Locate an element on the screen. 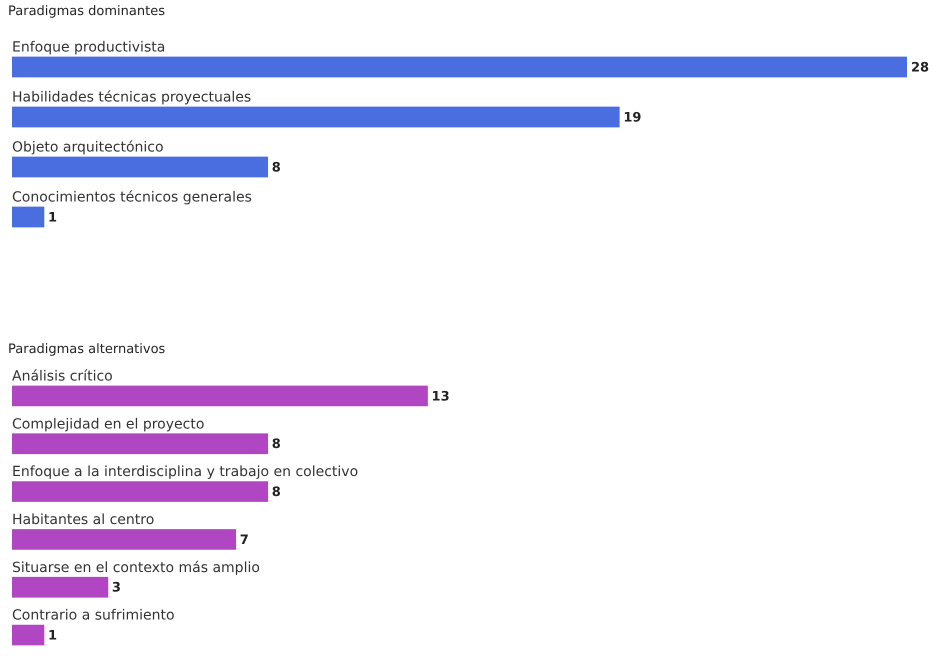 This screenshot has height=659, width=934. y-tick-label: Análisis crítico is located at coordinates (62, 376).